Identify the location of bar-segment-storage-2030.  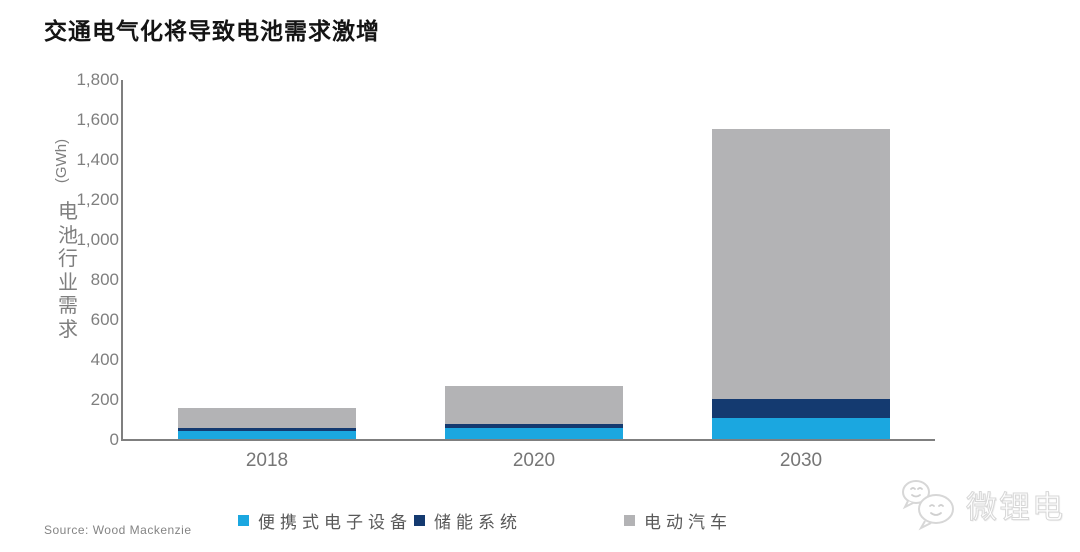
(801, 408).